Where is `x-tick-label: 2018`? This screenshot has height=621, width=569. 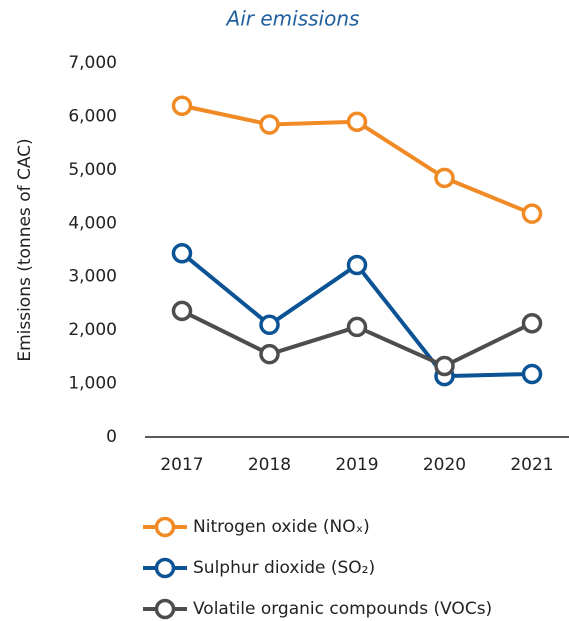
x-tick-label: 2018 is located at coordinates (269, 465).